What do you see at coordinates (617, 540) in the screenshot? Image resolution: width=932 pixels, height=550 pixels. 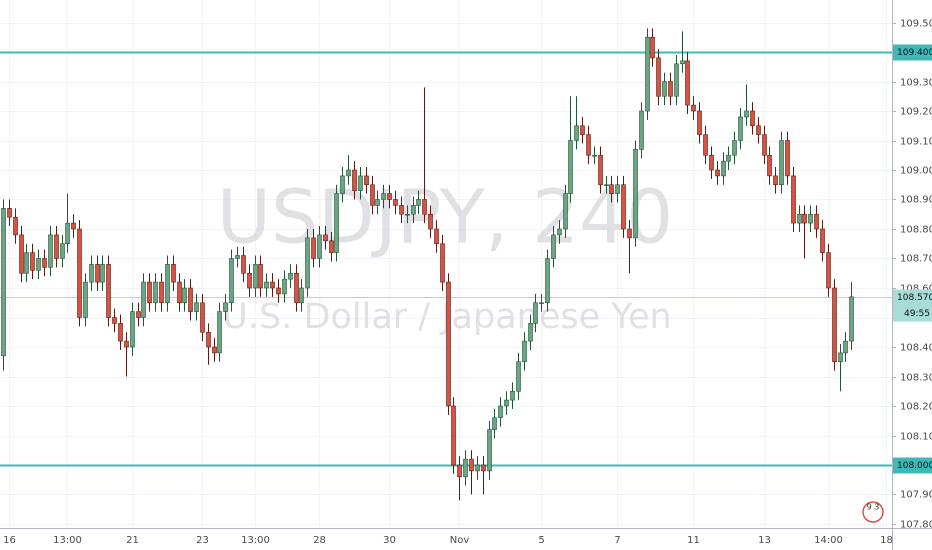 I see `x-tick-label: 7` at bounding box center [617, 540].